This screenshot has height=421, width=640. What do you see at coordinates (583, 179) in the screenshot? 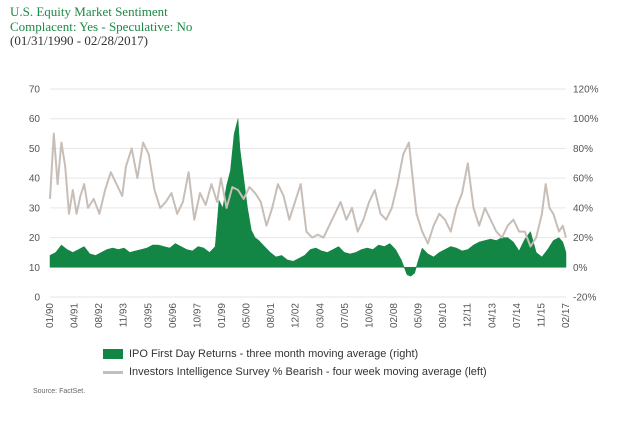
I see `right-tick-label: 60%` at bounding box center [583, 179].